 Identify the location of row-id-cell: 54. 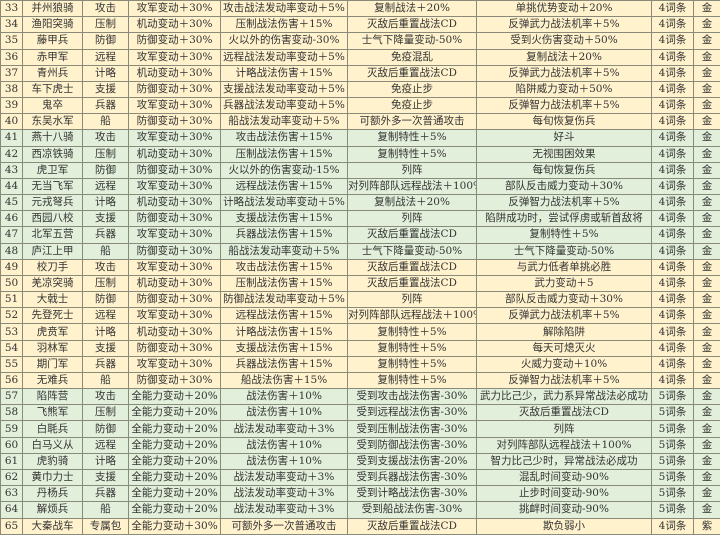
(12, 348).